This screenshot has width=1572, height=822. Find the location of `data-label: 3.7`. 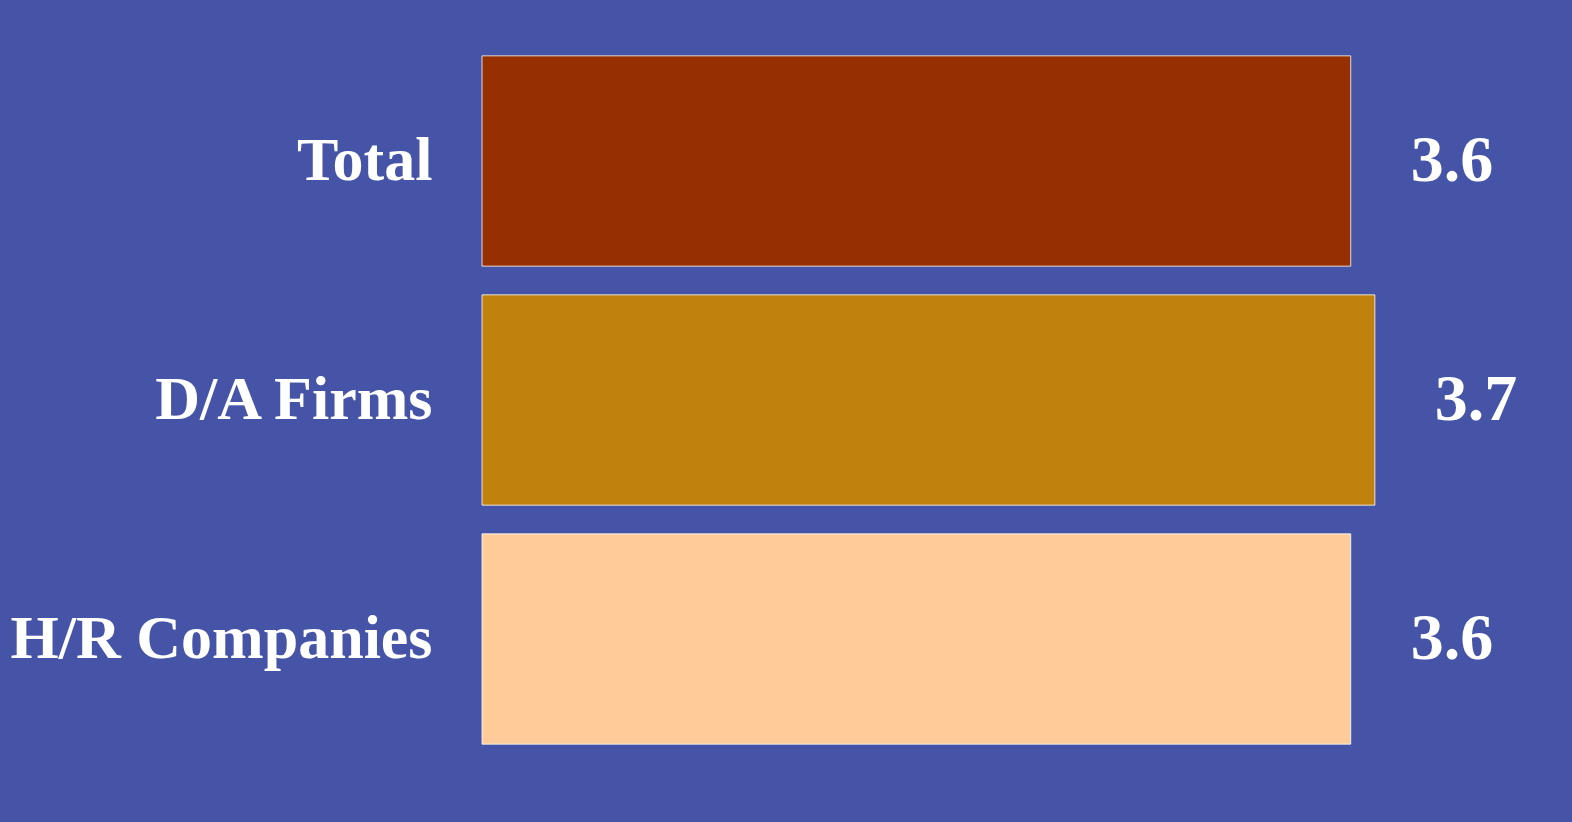

data-label: 3.7 is located at coordinates (1476, 397).